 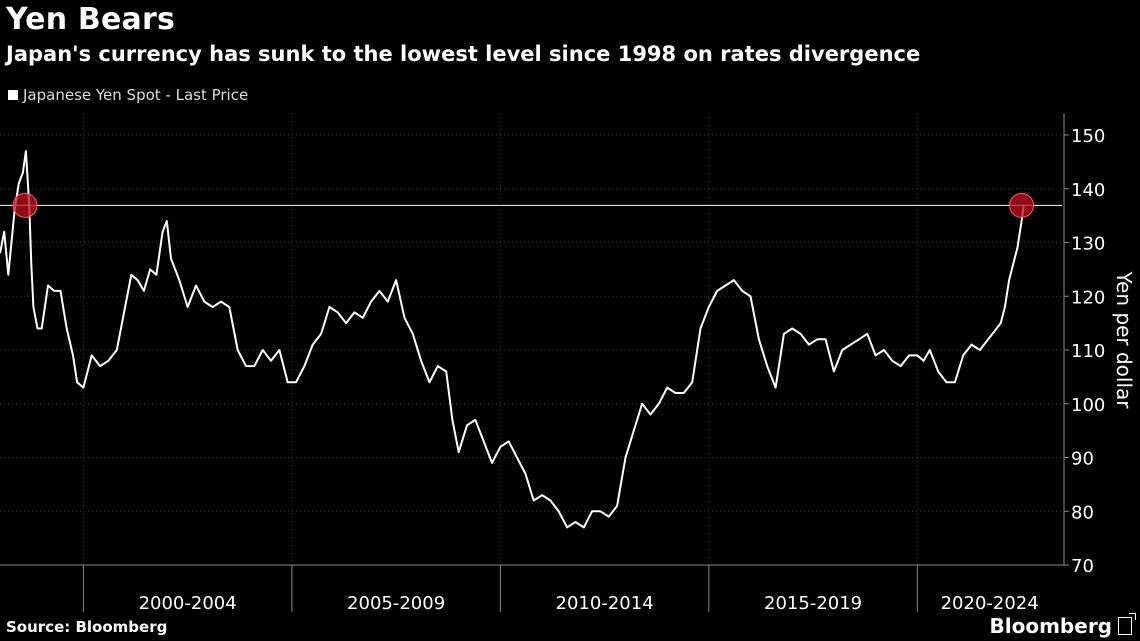 I want to click on y-tick-label: 120, so click(x=1088, y=297).